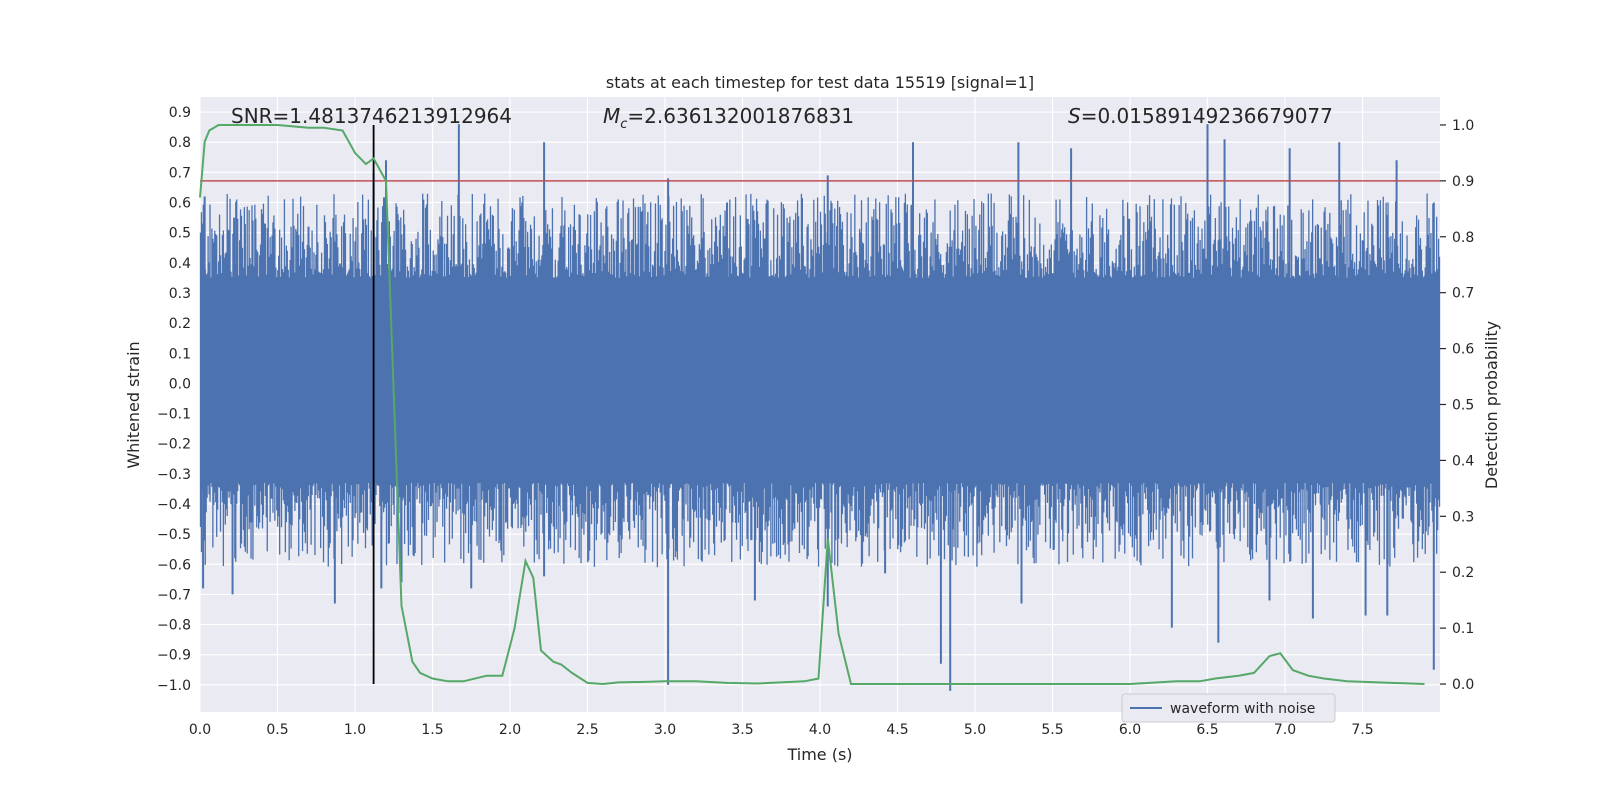 The width and height of the screenshot is (1600, 800). I want to click on x-tick-label: 7.0, so click(1285, 730).